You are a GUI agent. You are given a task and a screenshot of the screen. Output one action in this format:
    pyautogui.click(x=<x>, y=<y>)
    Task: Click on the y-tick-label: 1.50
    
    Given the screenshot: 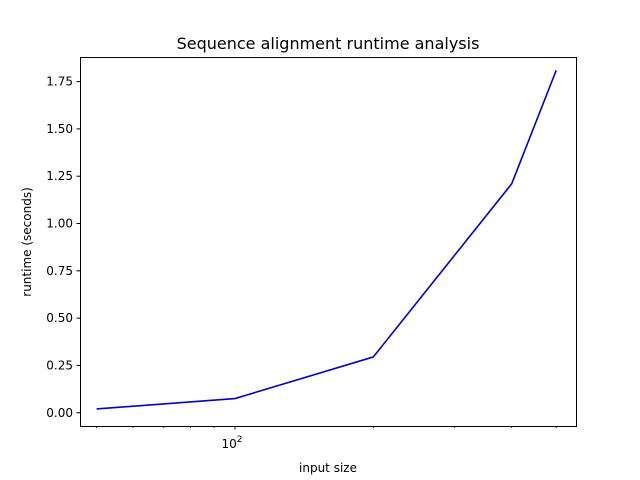 What is the action you would take?
    pyautogui.click(x=59, y=129)
    